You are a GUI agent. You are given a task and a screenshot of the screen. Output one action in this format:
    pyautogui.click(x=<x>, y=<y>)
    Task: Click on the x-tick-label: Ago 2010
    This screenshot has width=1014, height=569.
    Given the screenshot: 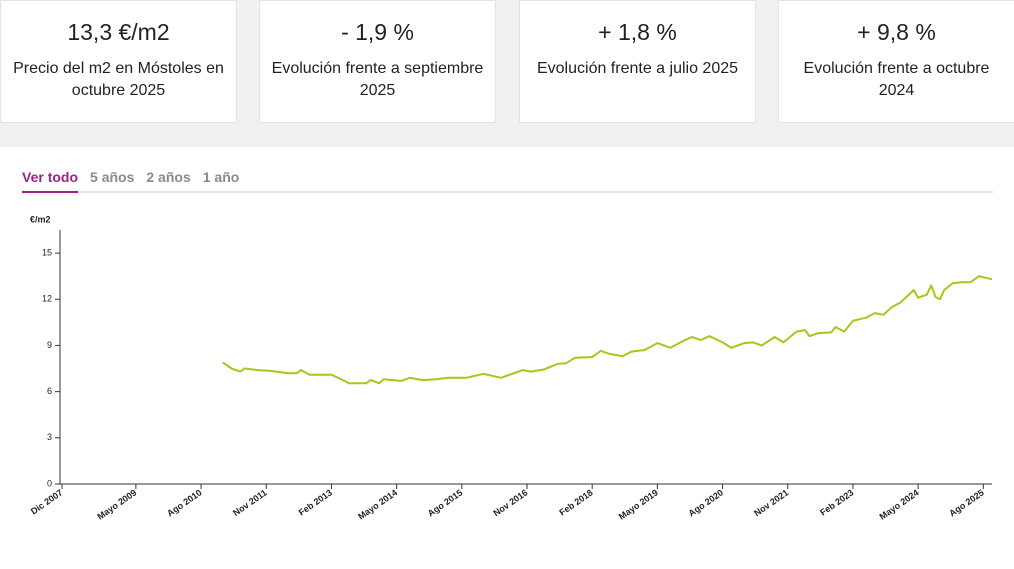 What is the action you would take?
    pyautogui.click(x=184, y=502)
    